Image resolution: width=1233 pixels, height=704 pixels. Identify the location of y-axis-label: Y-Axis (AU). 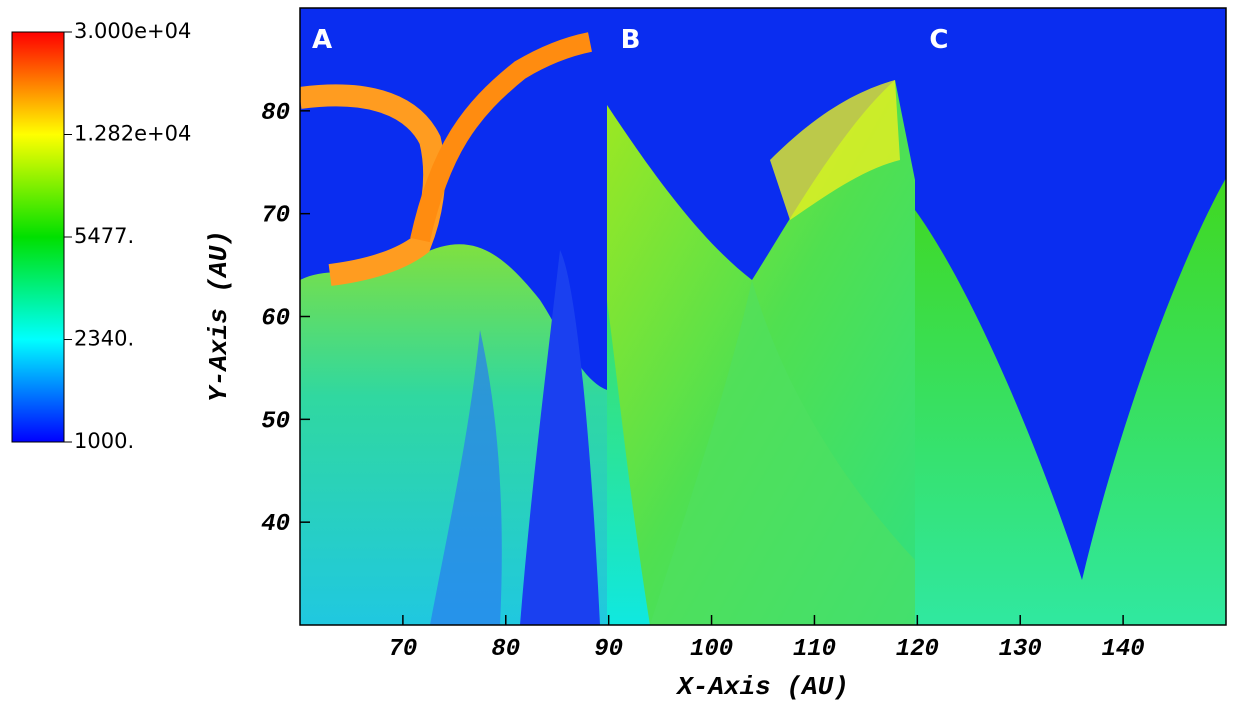
(219, 316).